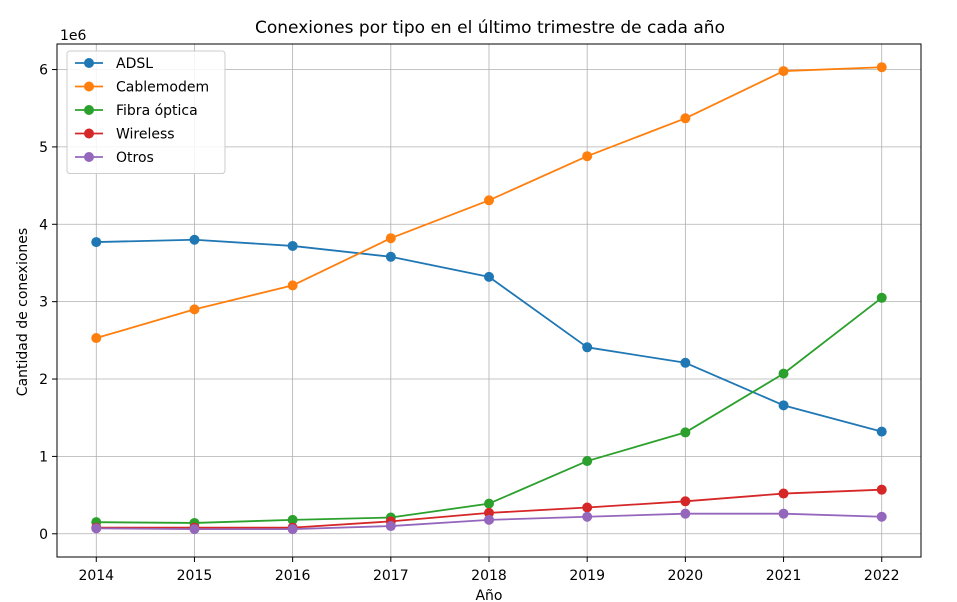 Image resolution: width=957 pixels, height=602 pixels. I want to click on legend-box, so click(146, 112).